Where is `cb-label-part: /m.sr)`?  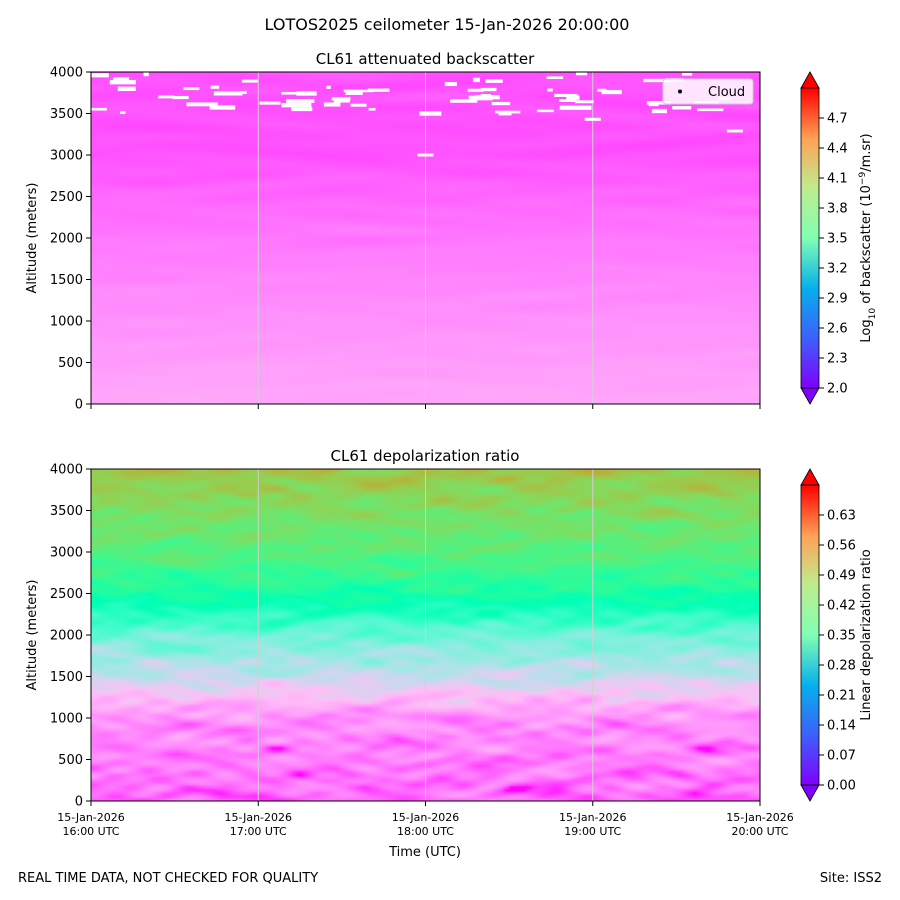
cb-label-part: /m.sr) is located at coordinates (866, 152).